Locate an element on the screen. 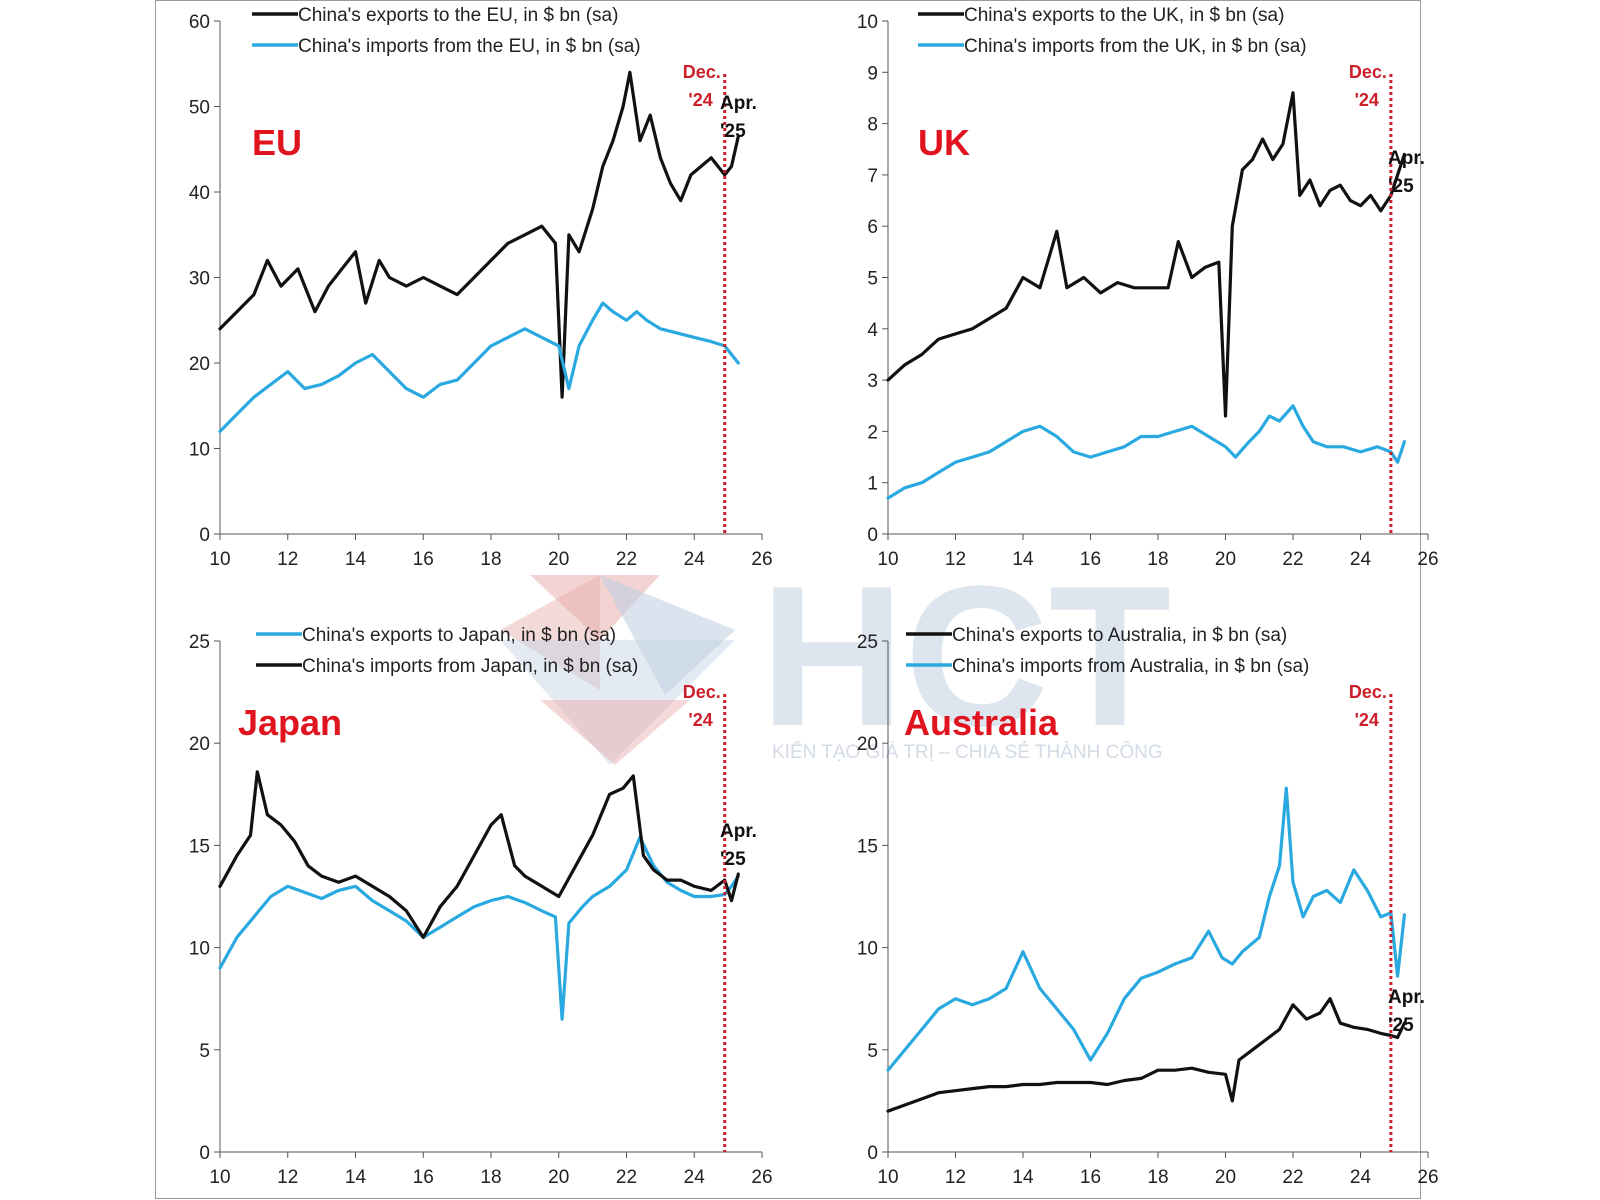 This screenshot has height=1200, width=1600. watermark-logo-text: HCT is located at coordinates (965, 656).